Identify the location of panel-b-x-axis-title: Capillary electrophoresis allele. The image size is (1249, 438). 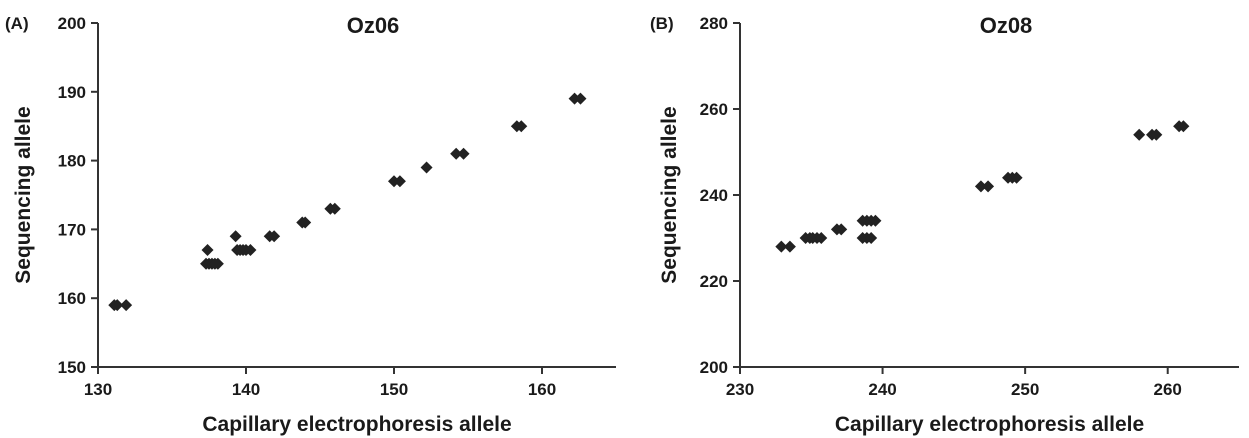
(989, 424).